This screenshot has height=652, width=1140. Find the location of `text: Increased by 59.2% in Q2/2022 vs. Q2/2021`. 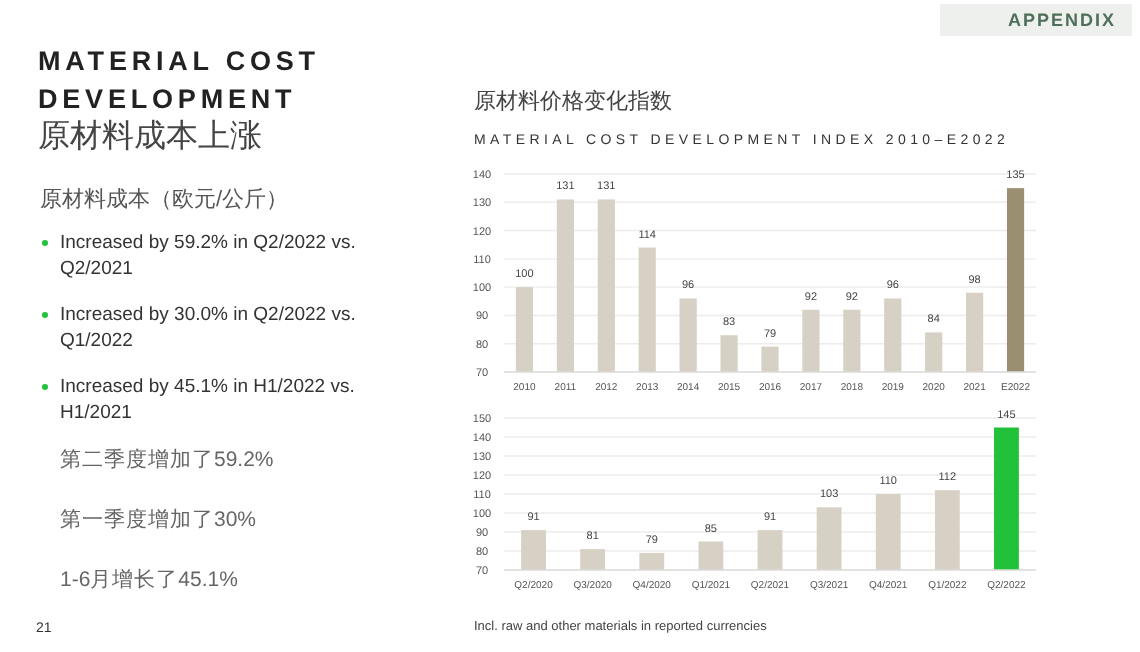

text: Increased by 59.2% in Q2/2022 vs. Q2/2021 is located at coordinates (209, 256).